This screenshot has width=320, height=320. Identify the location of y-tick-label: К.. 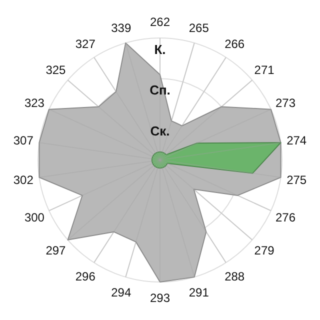
(160, 49).